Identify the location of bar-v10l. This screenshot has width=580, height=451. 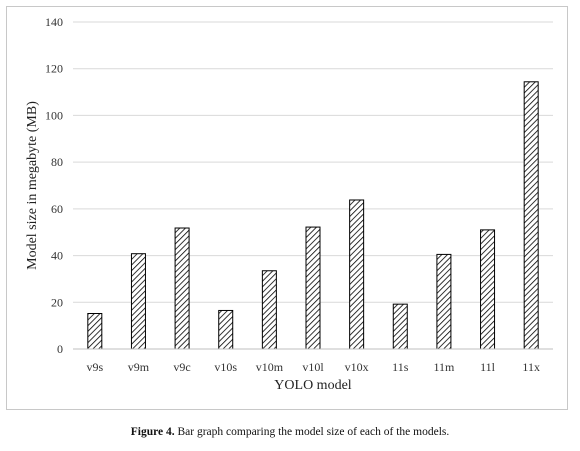
(313, 288).